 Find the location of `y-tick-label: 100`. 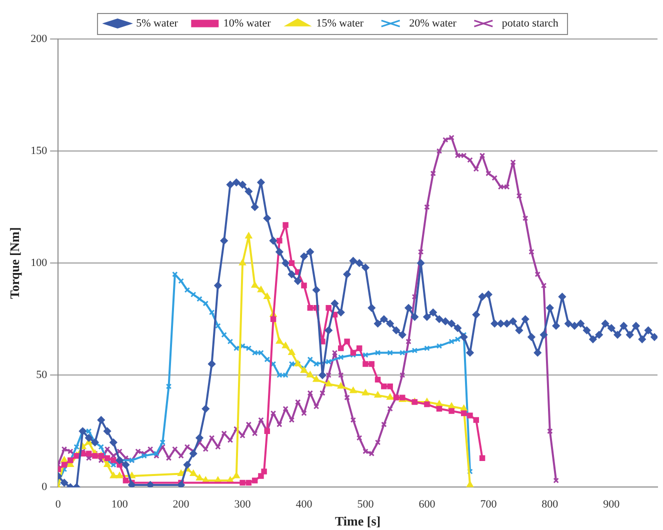

y-tick-label: 100 is located at coordinates (39, 262).